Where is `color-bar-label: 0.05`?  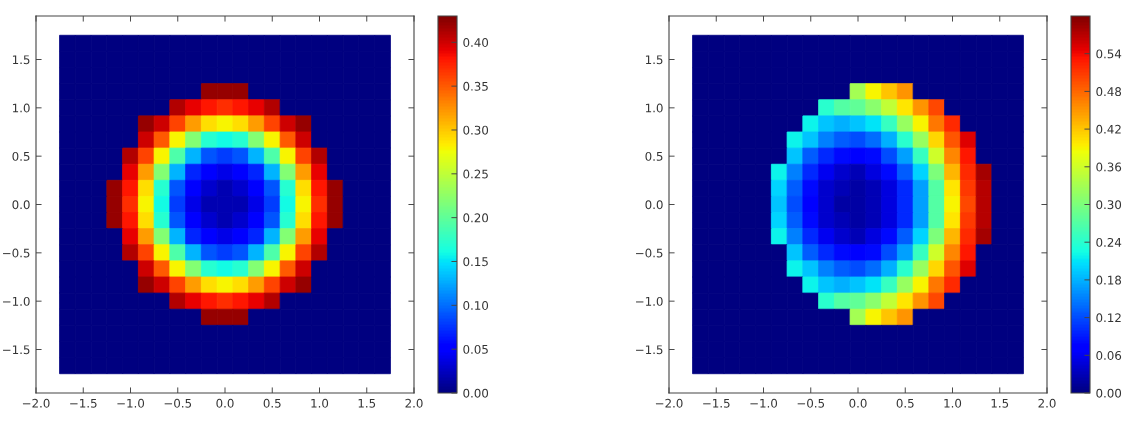
color-bar-label: 0.05 is located at coordinates (475, 349).